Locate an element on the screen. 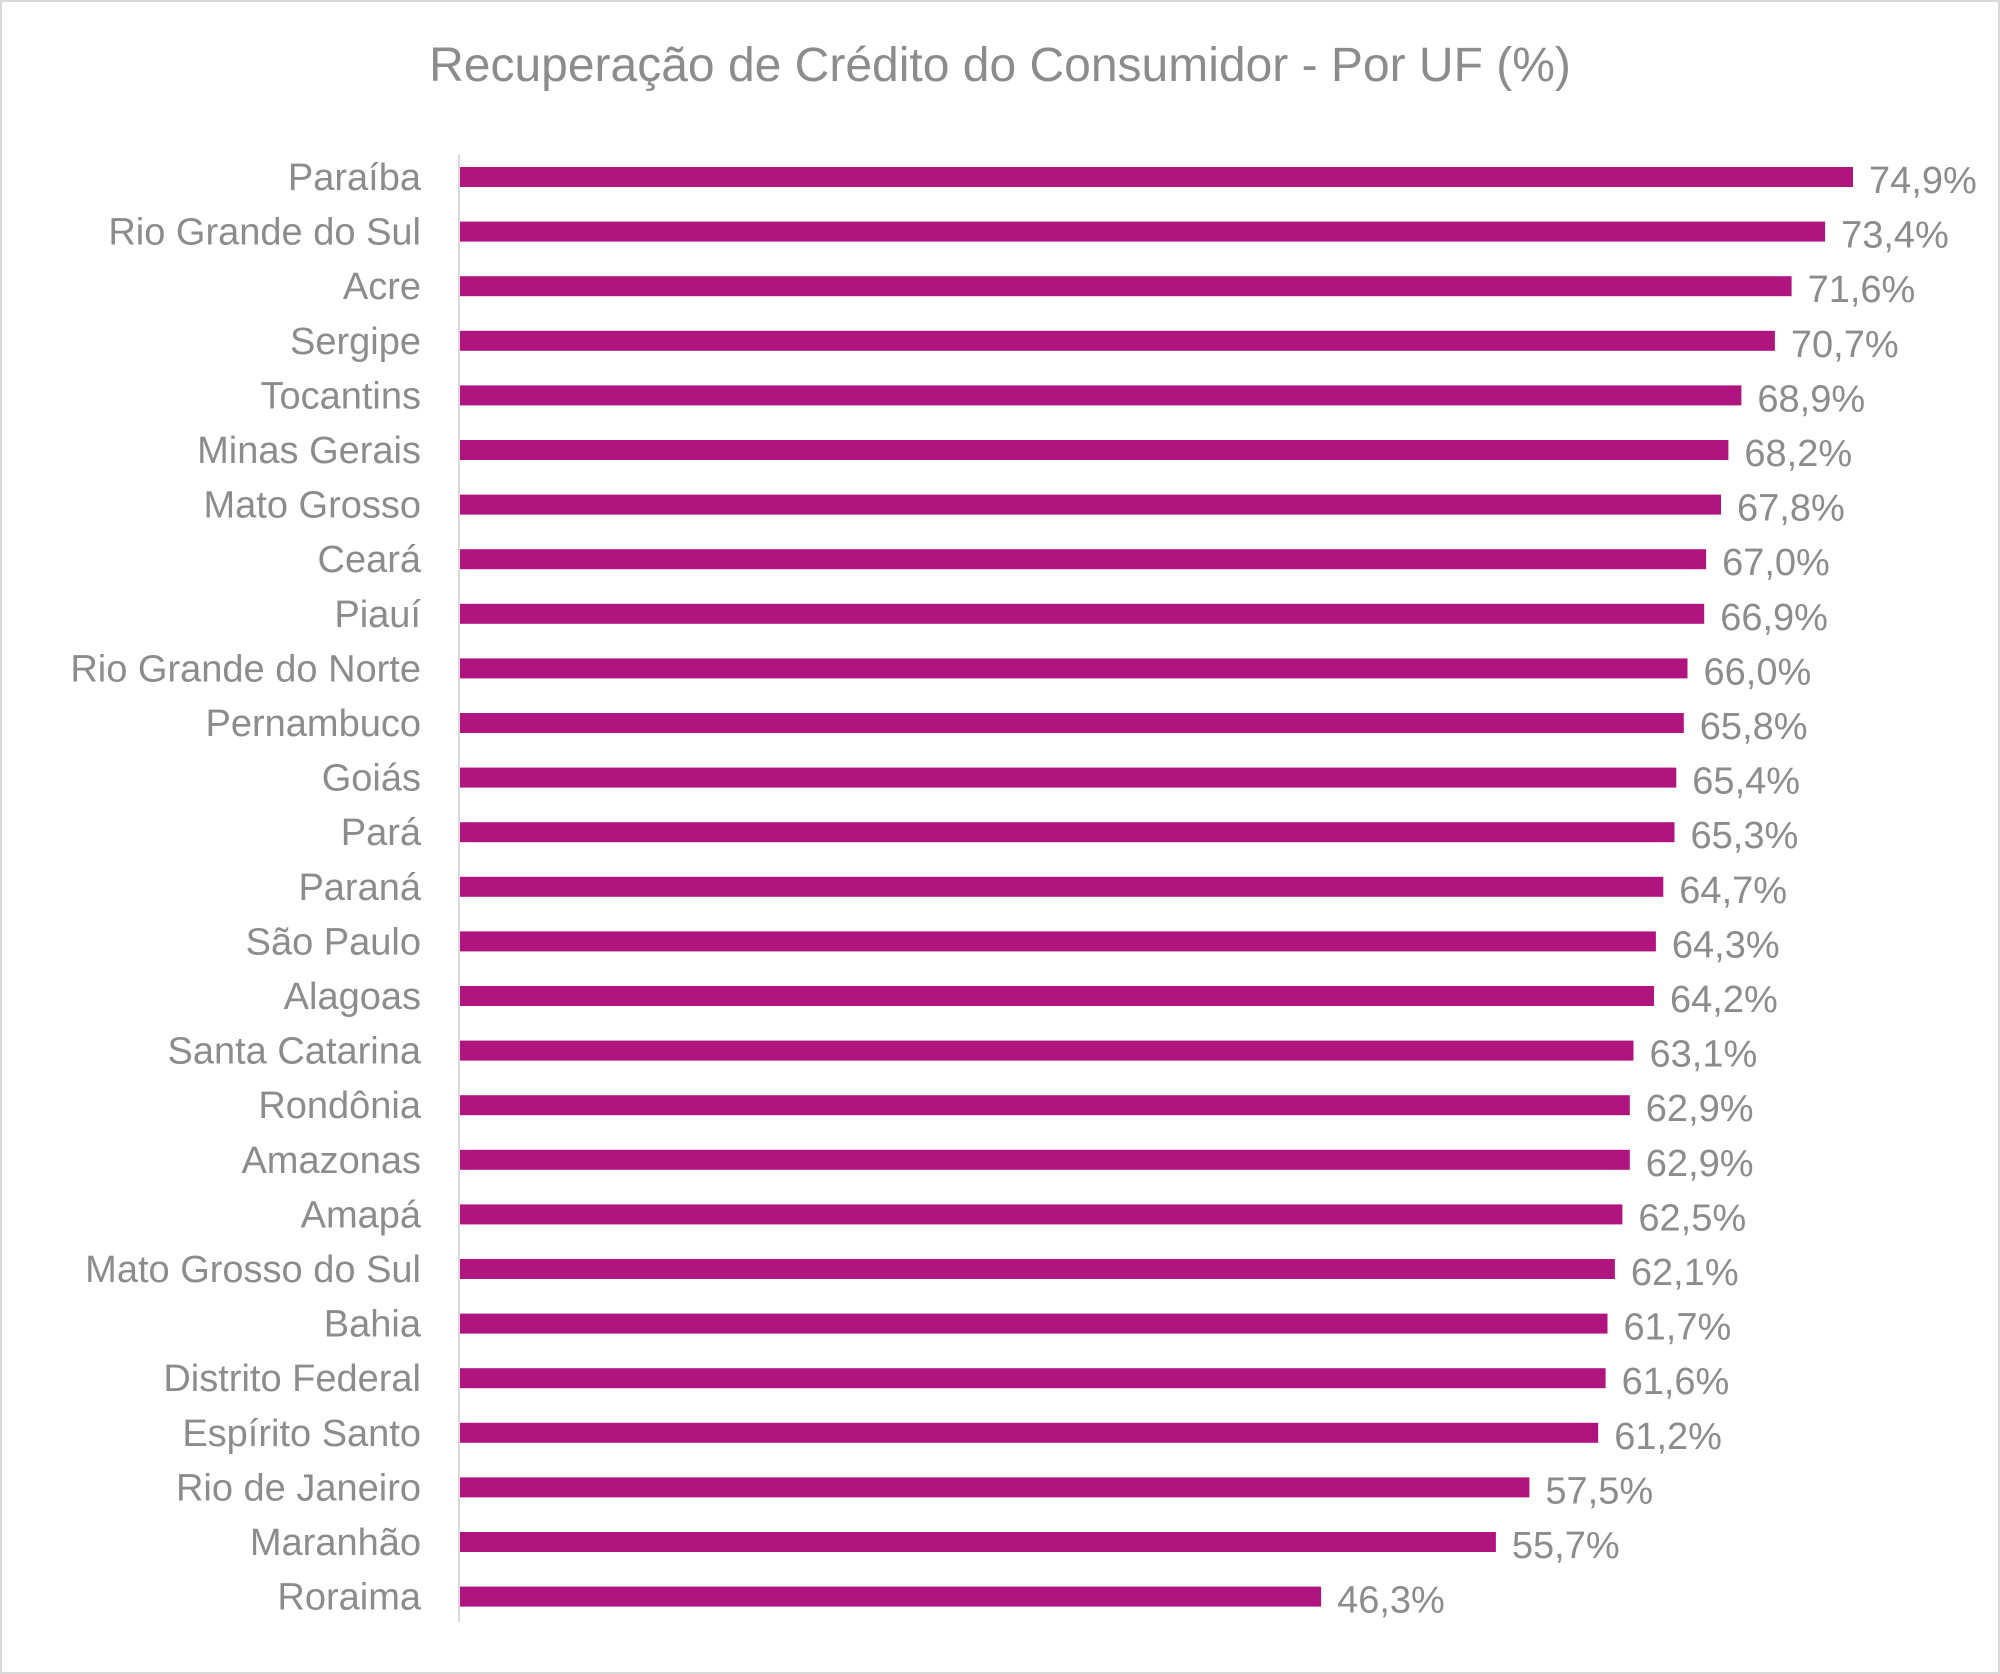 The width and height of the screenshot is (2000, 1674). data-label: 64,3% is located at coordinates (1726, 945).